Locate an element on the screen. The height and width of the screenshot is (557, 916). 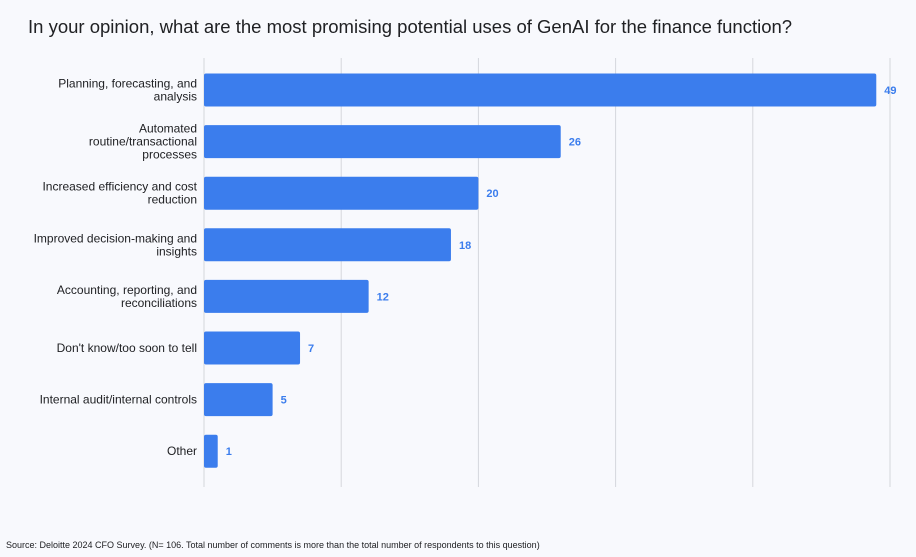
value-label: 26 is located at coordinates (575, 143).